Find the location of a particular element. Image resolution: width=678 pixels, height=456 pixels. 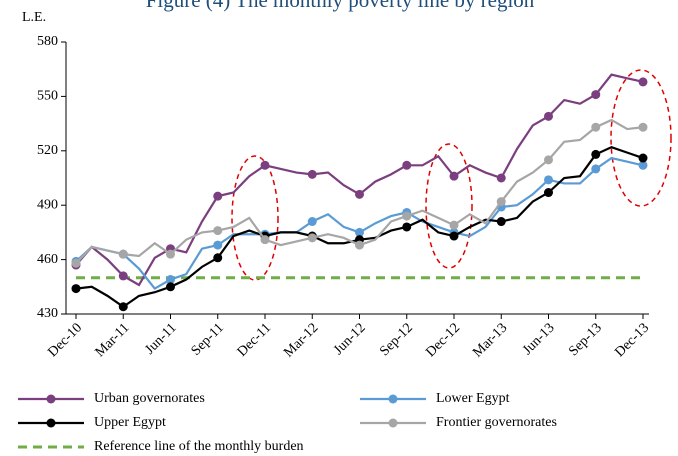

x-tick-label: Sep-13 is located at coordinates (585, 339).